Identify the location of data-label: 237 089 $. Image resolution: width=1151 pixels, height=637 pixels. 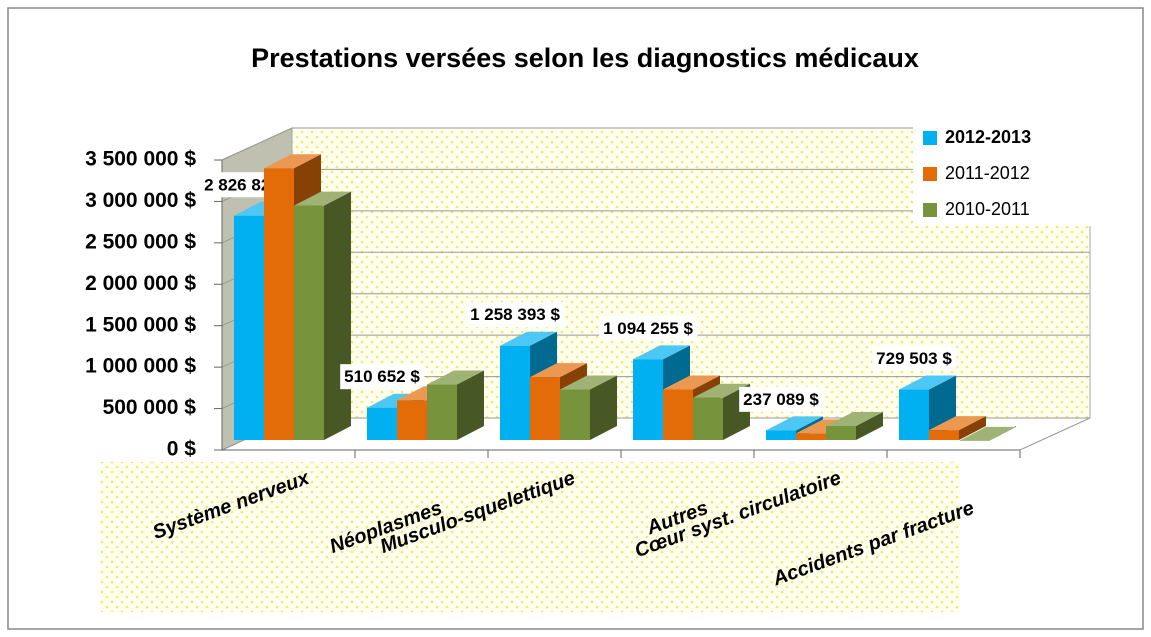
(781, 399).